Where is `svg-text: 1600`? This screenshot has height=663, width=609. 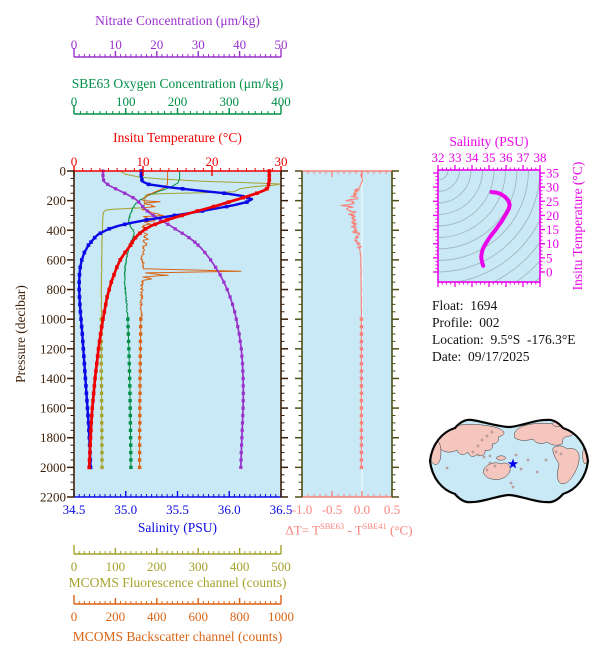 svg-text: 1600 is located at coordinates (53, 408).